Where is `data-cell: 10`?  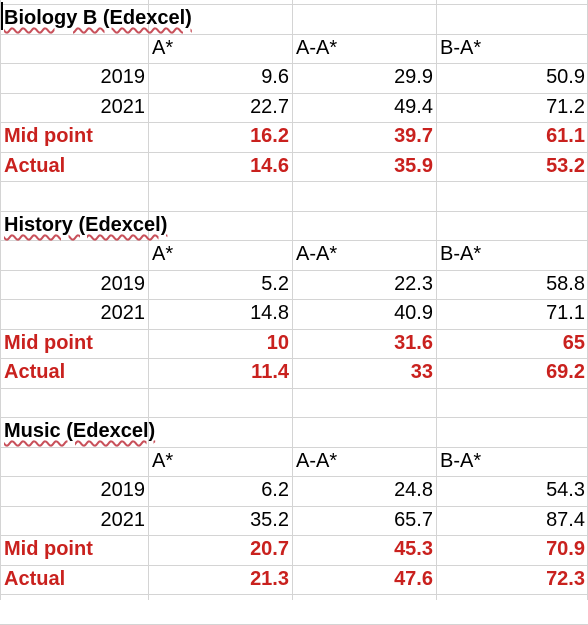
data-cell: 10 is located at coordinates (277, 343).